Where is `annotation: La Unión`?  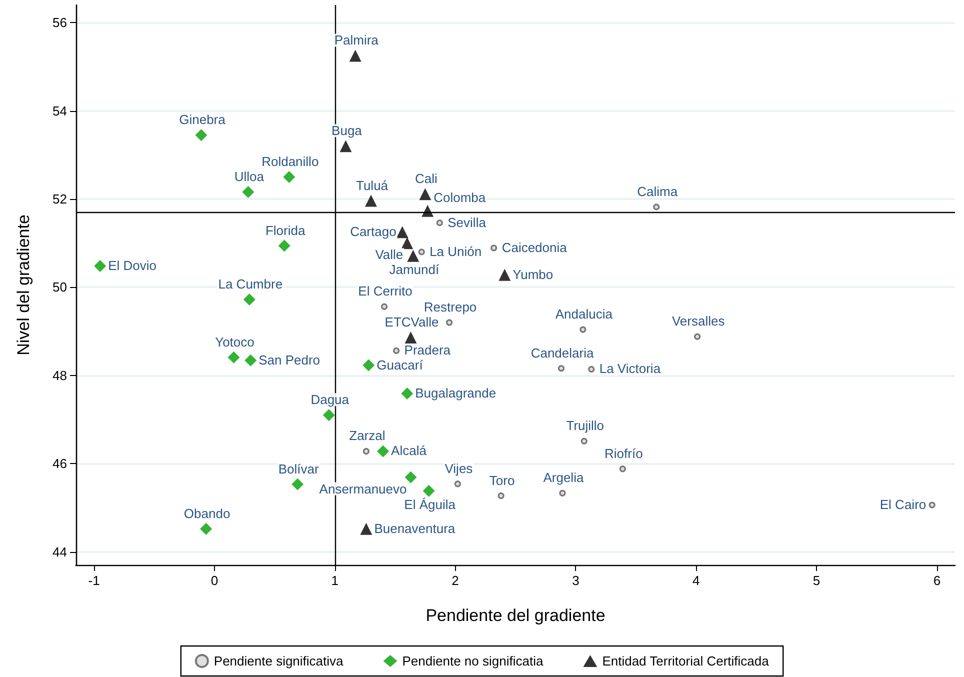 annotation: La Unión is located at coordinates (456, 251).